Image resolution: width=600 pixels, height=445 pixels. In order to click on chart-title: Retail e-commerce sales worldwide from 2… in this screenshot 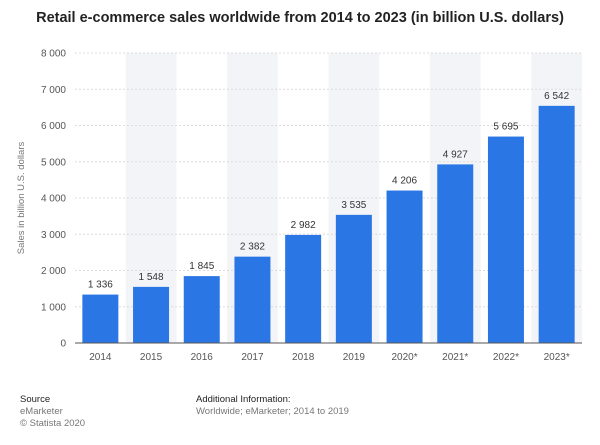, I will do `click(300, 18)`.